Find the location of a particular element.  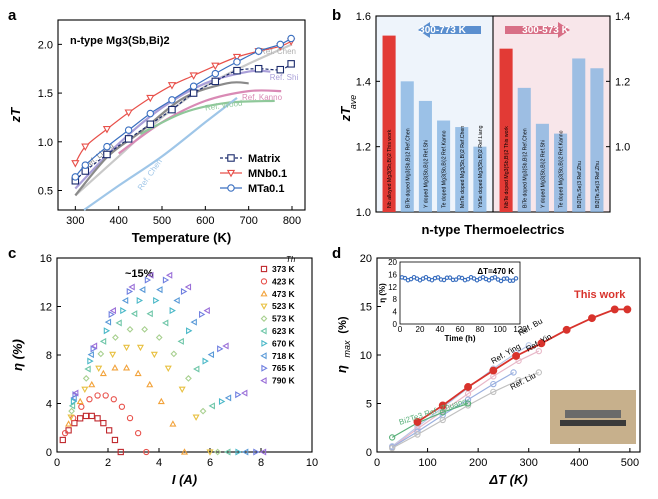

legend-label: 623 K is located at coordinates (284, 331).